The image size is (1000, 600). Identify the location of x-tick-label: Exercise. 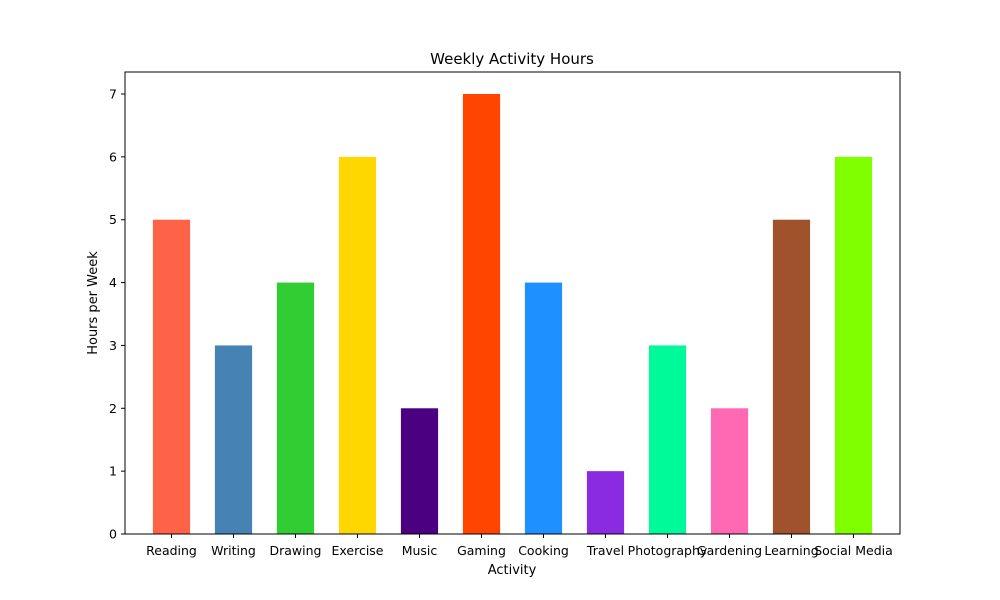
(357, 550).